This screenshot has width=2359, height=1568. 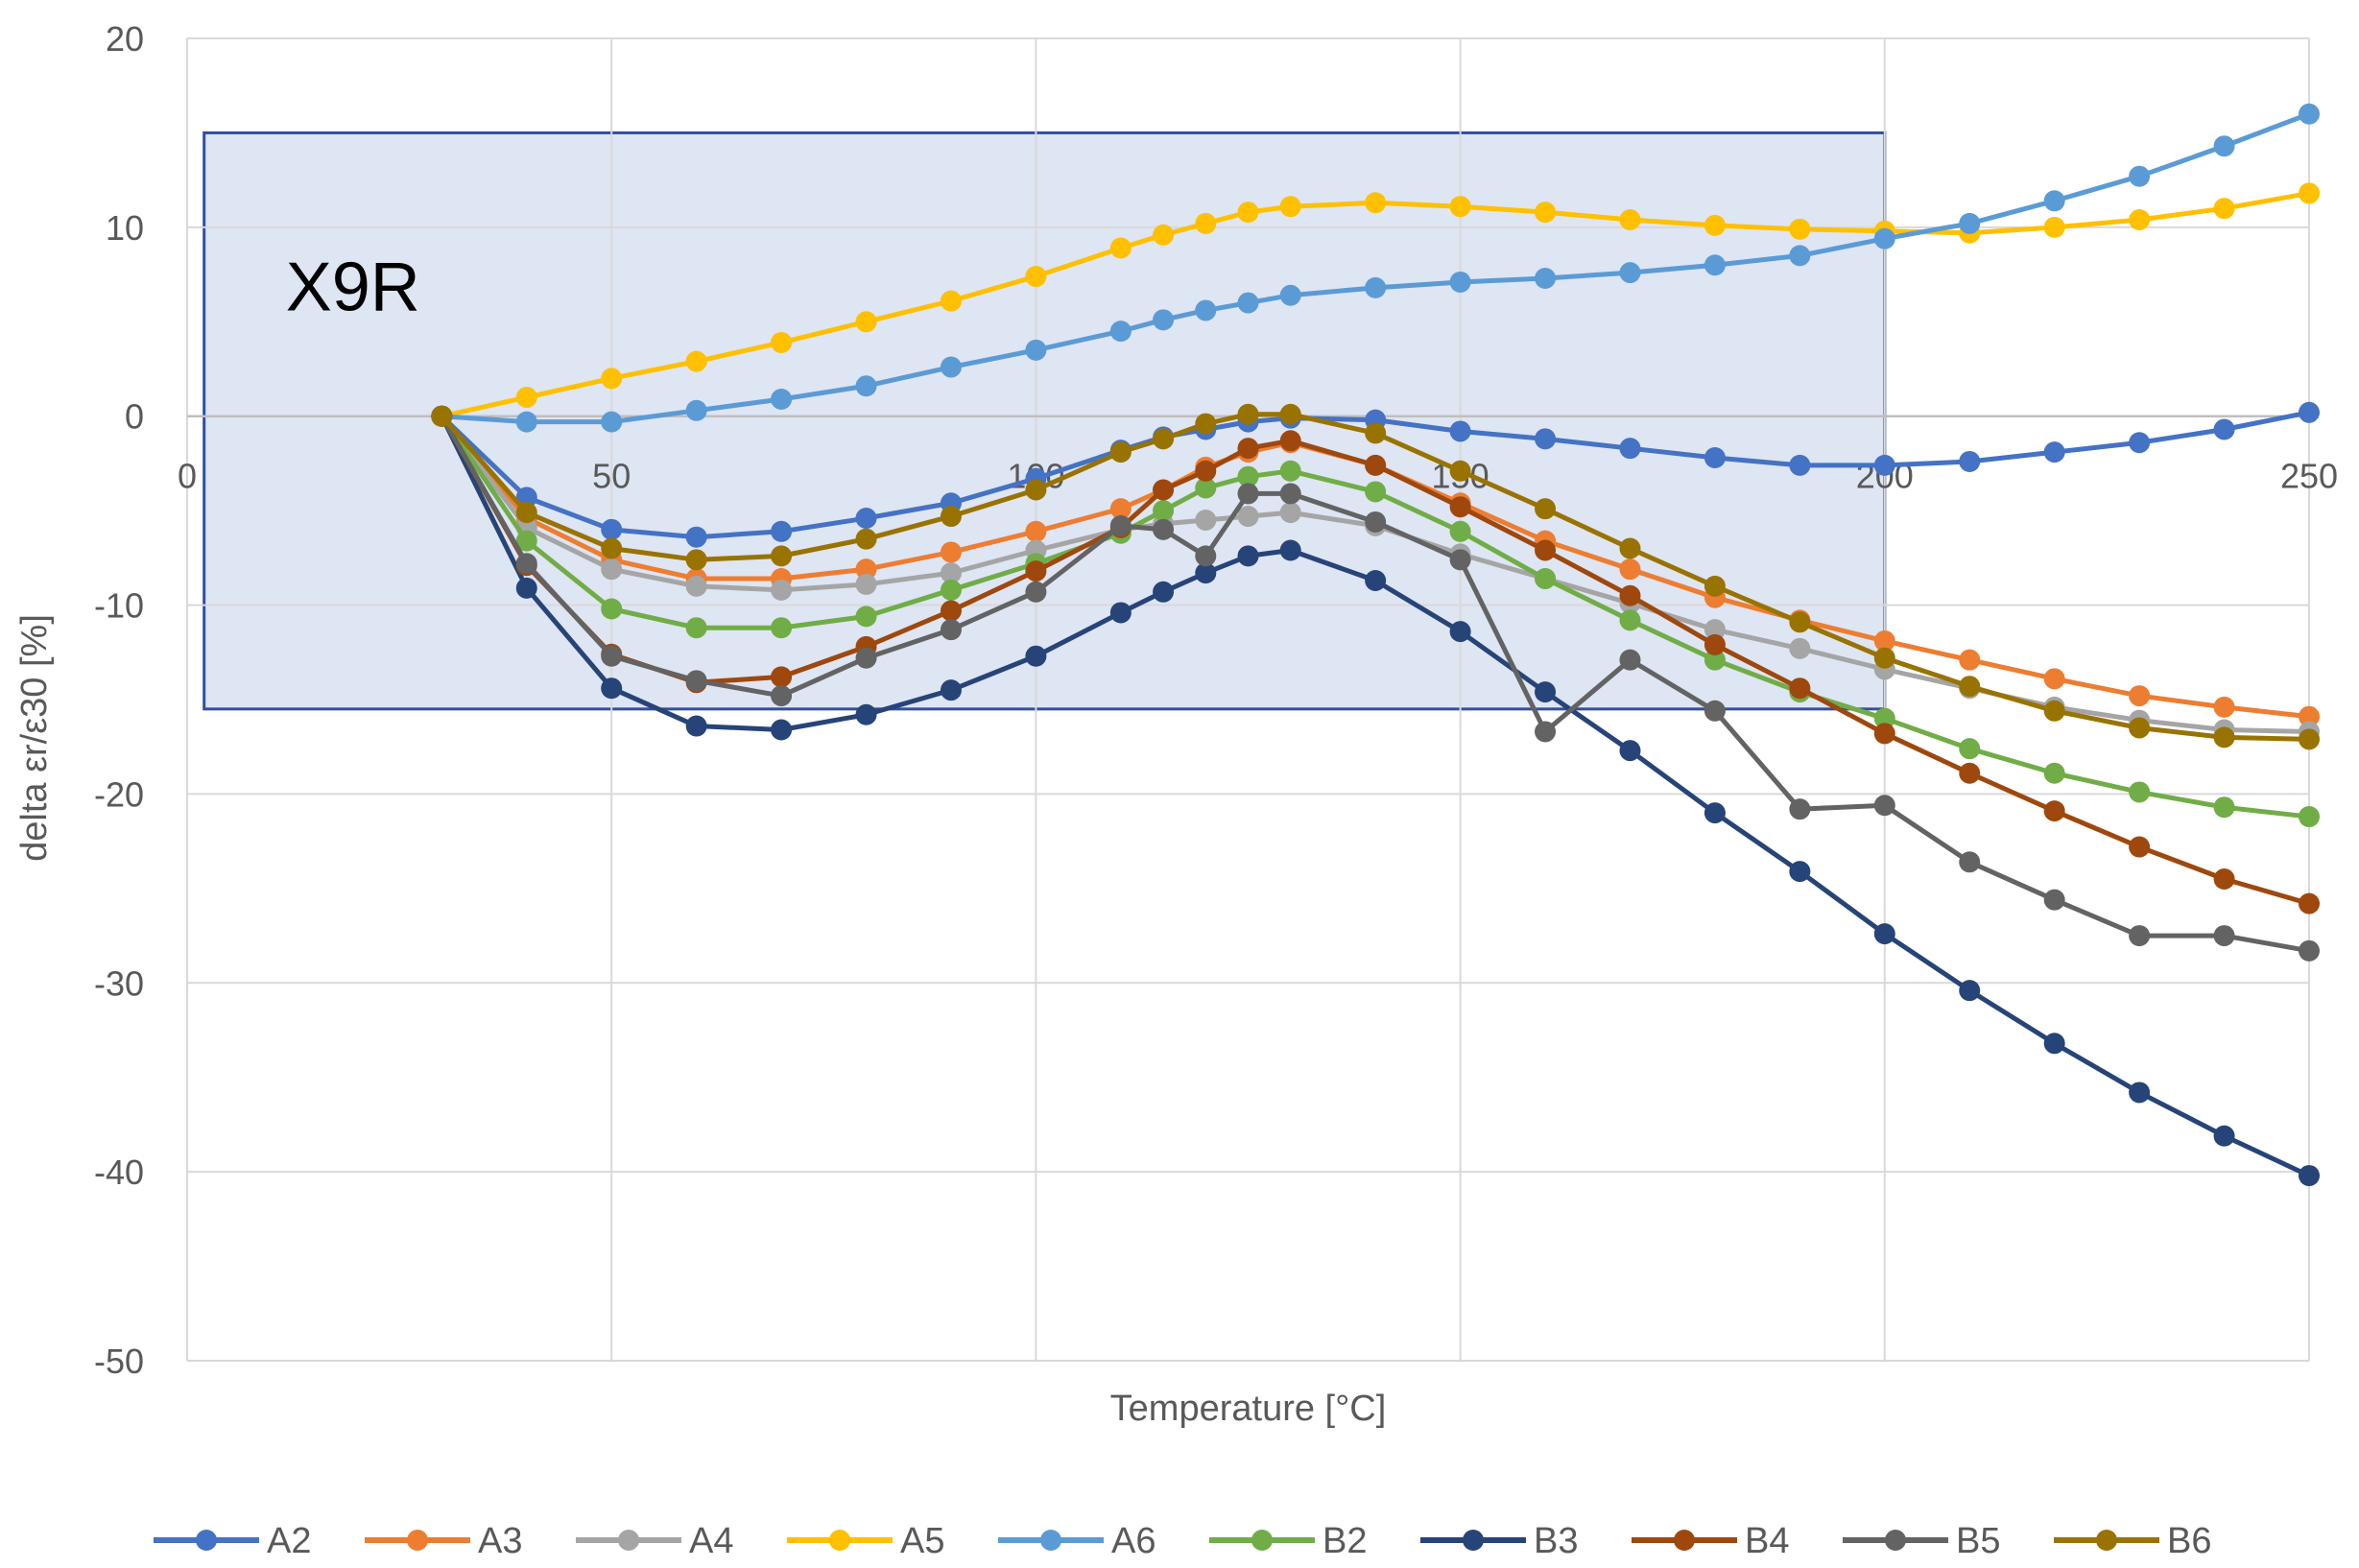 I want to click on y-tick-label: -50, so click(x=119, y=1361).